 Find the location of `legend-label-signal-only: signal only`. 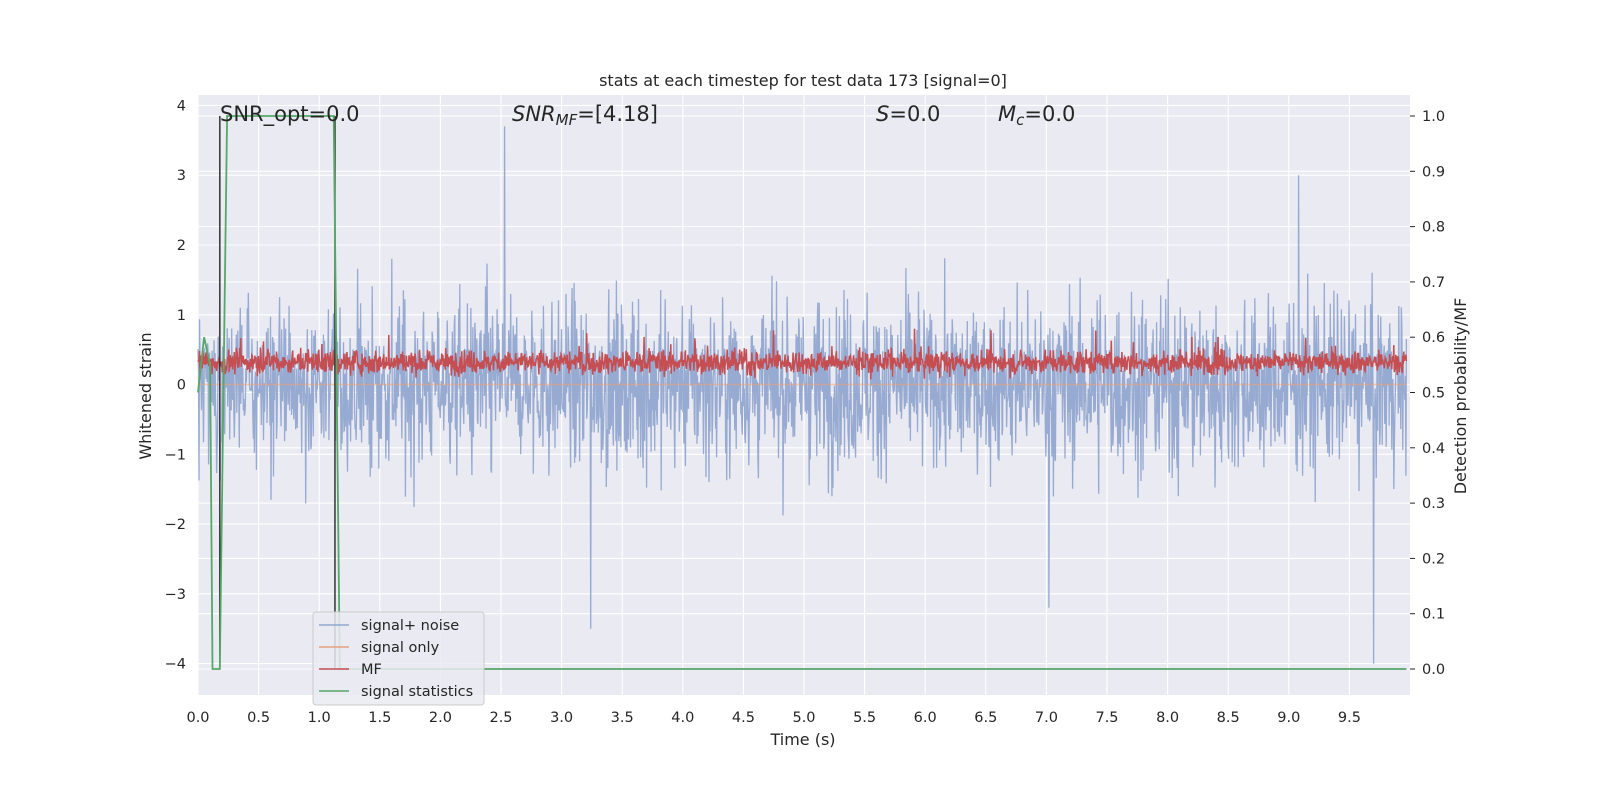

legend-label-signal-only: signal only is located at coordinates (400, 648).